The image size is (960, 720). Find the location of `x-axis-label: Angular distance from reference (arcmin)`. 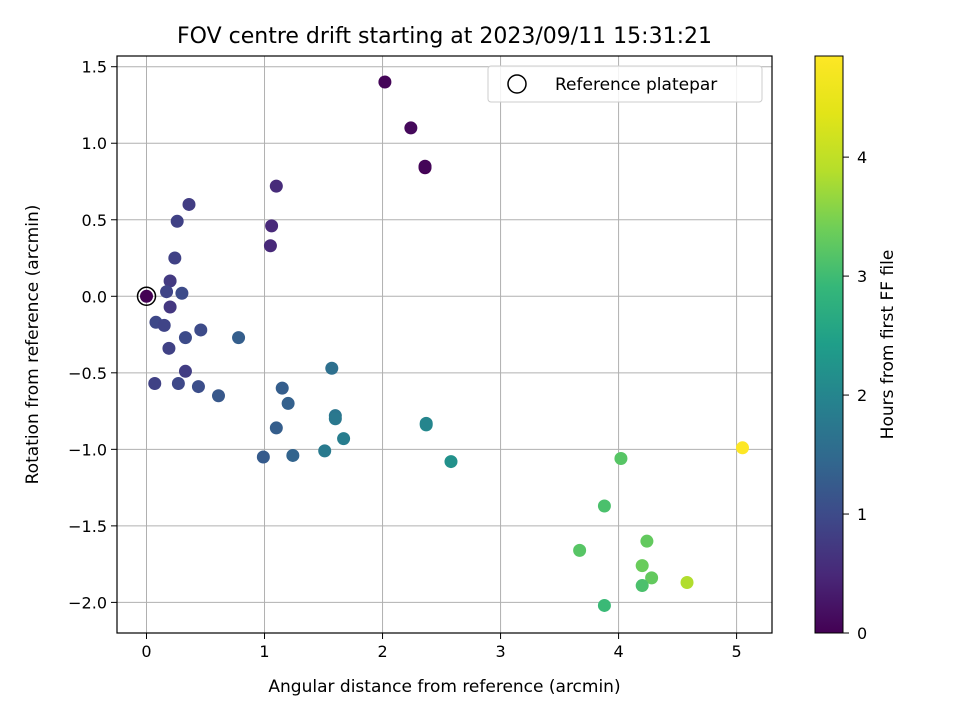

x-axis-label: Angular distance from reference (arcmin) is located at coordinates (444, 687).